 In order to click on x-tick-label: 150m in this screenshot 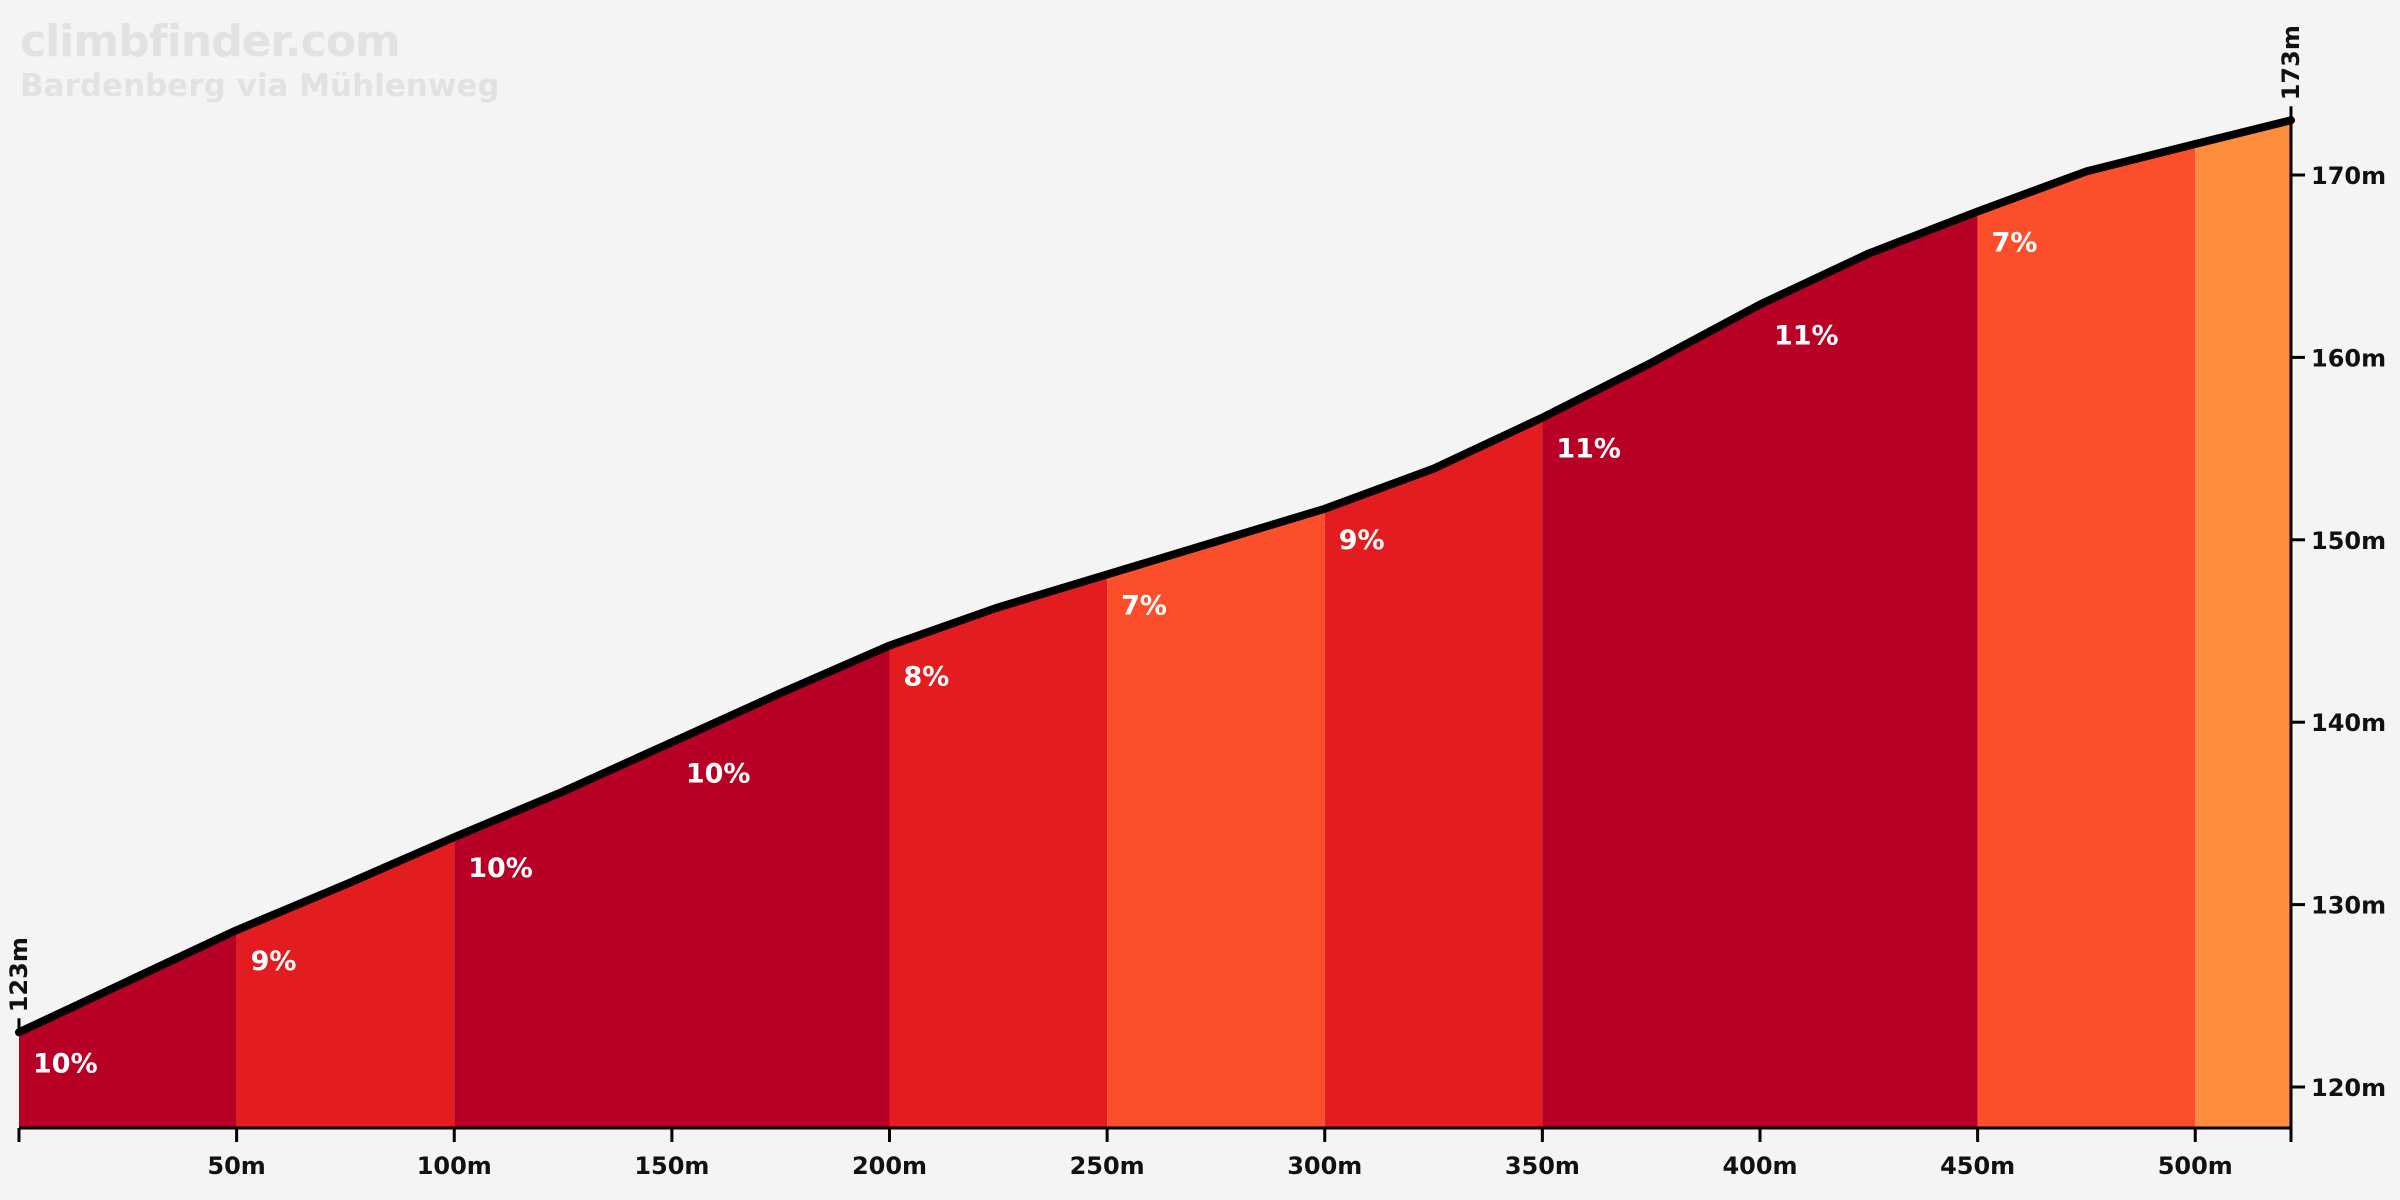, I will do `click(671, 1166)`.